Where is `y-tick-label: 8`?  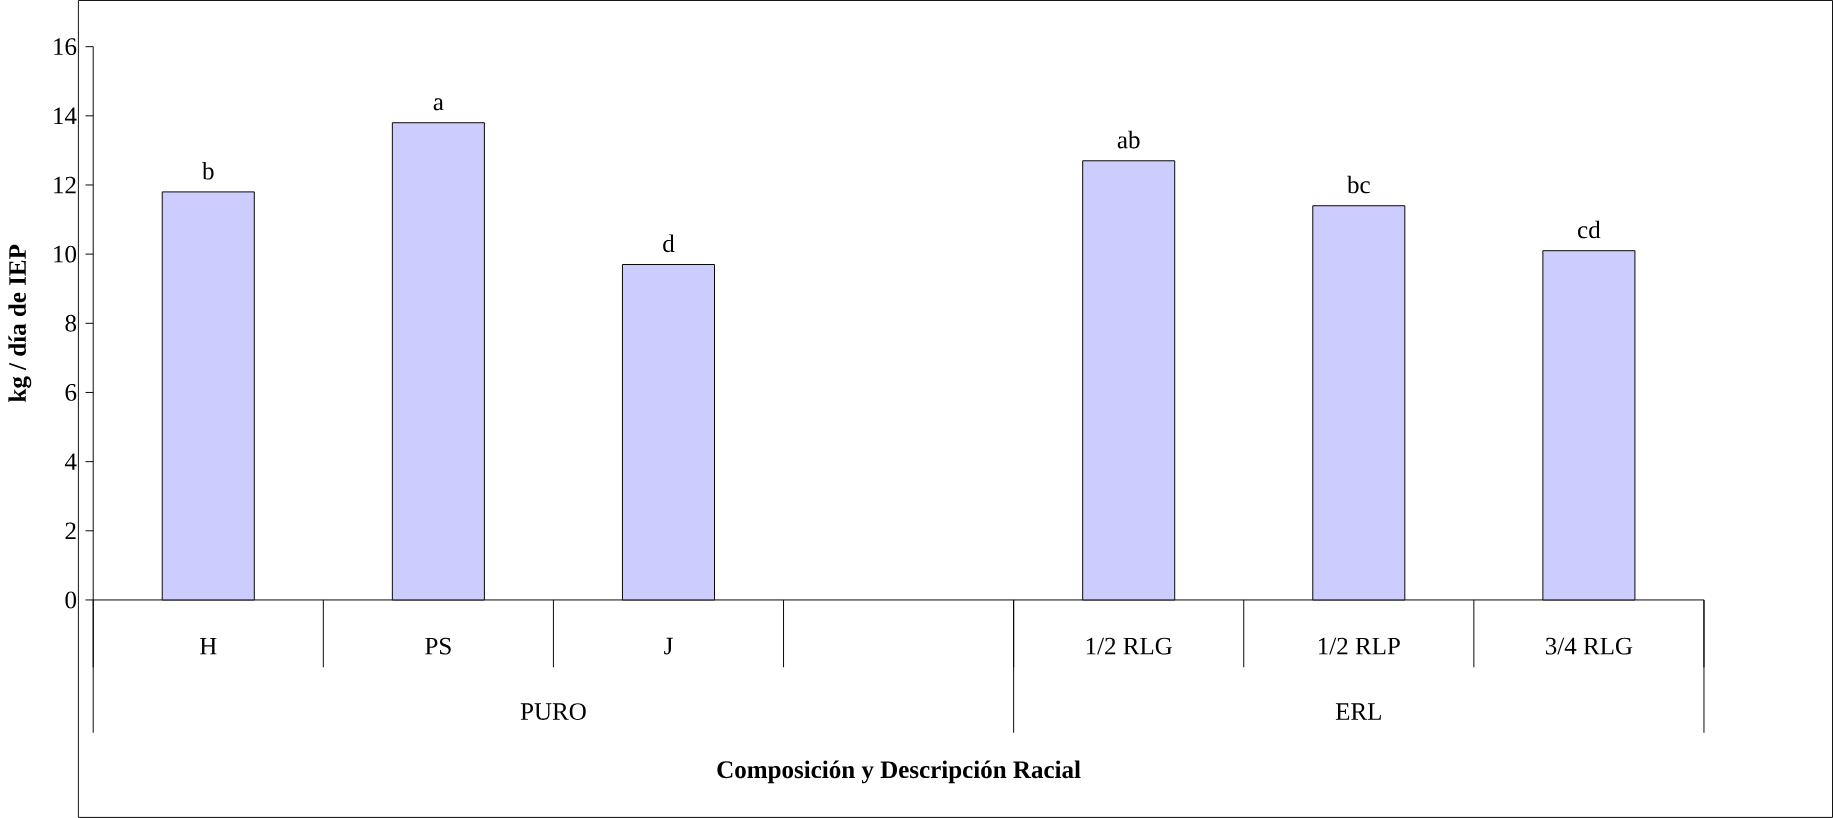
y-tick-label: 8 is located at coordinates (71, 323).